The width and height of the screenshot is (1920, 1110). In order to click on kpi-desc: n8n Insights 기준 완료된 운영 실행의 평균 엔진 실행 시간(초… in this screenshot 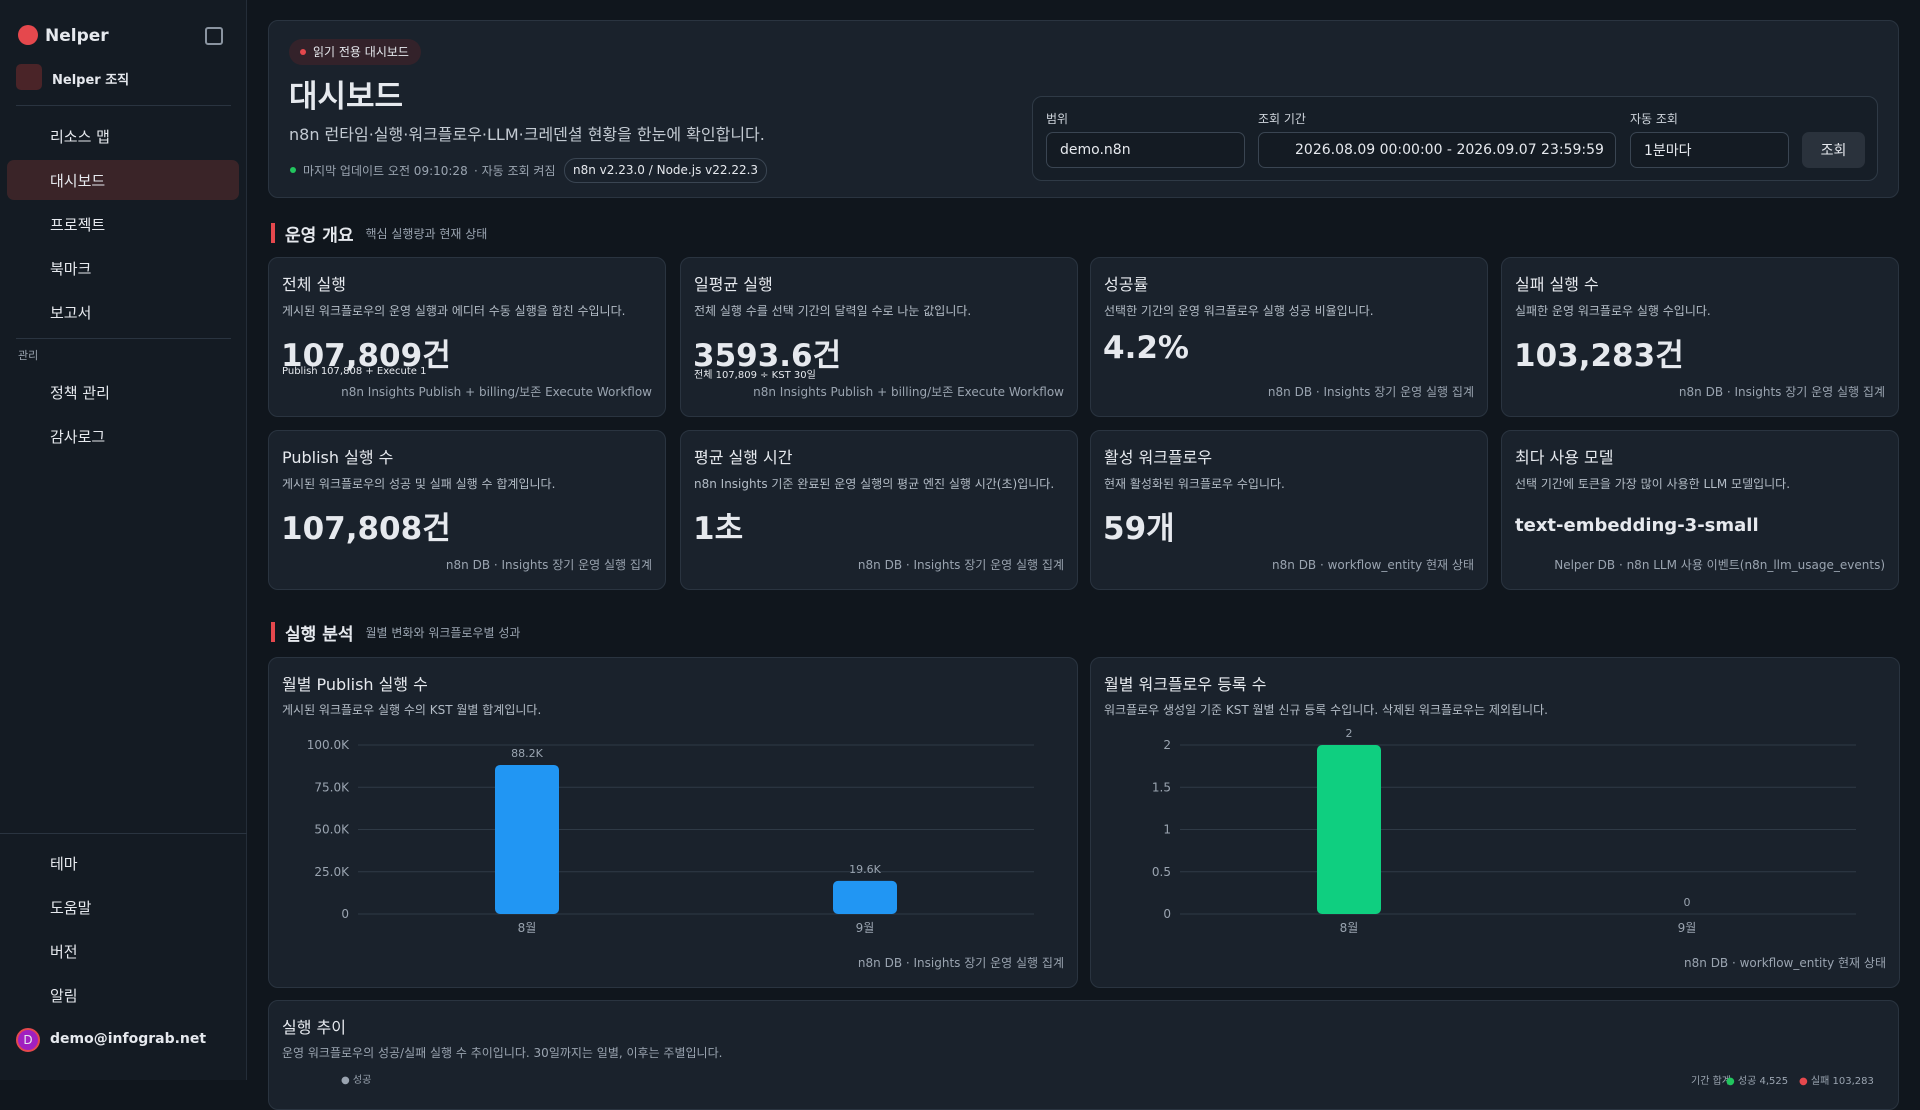, I will do `click(874, 484)`.